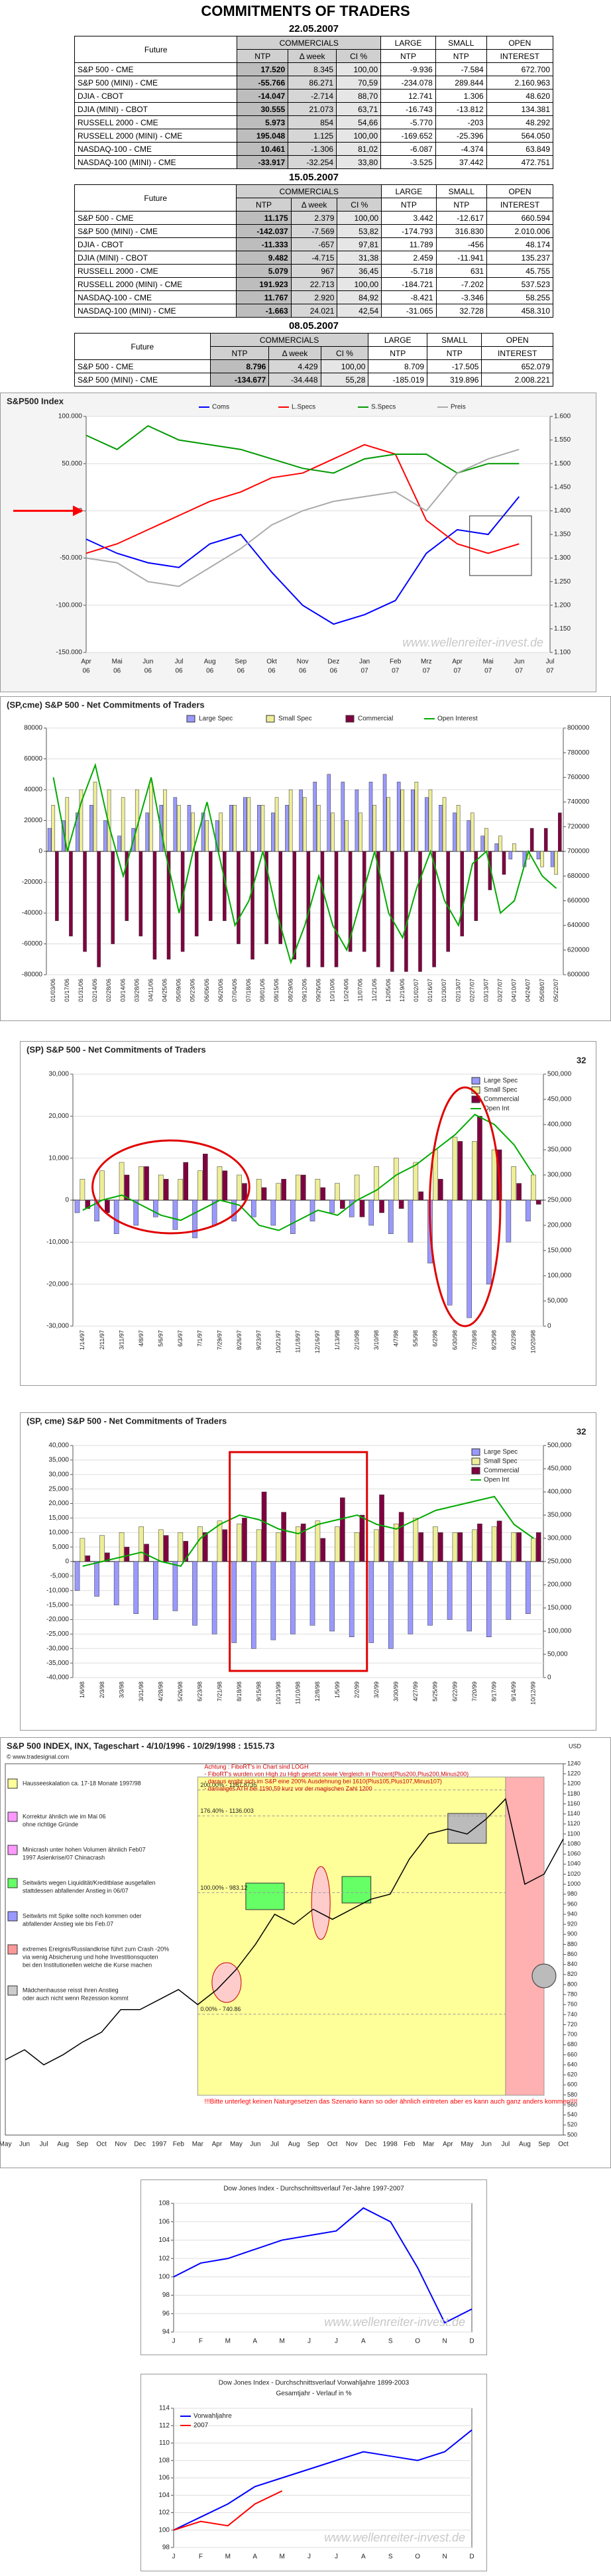 The width and height of the screenshot is (611, 2576). What do you see at coordinates (559, 1099) in the screenshot?
I see `y2-tick-label: 450,000` at bounding box center [559, 1099].